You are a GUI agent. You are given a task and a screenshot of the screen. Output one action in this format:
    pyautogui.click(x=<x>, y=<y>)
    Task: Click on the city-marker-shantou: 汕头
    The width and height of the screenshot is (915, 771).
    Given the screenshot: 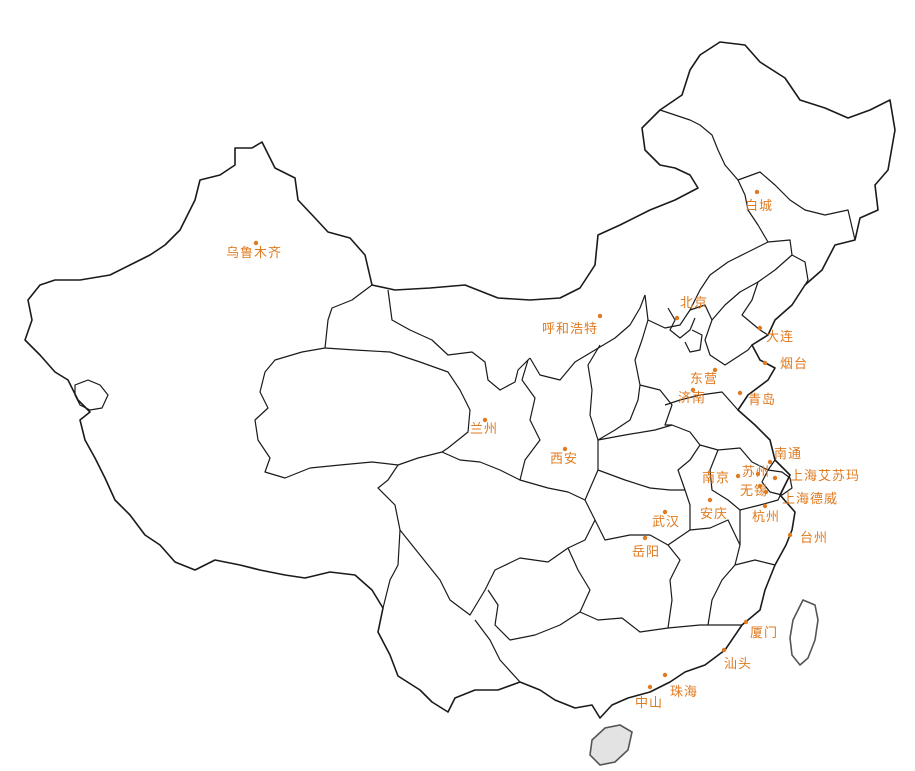 What is the action you would take?
    pyautogui.click(x=736, y=659)
    